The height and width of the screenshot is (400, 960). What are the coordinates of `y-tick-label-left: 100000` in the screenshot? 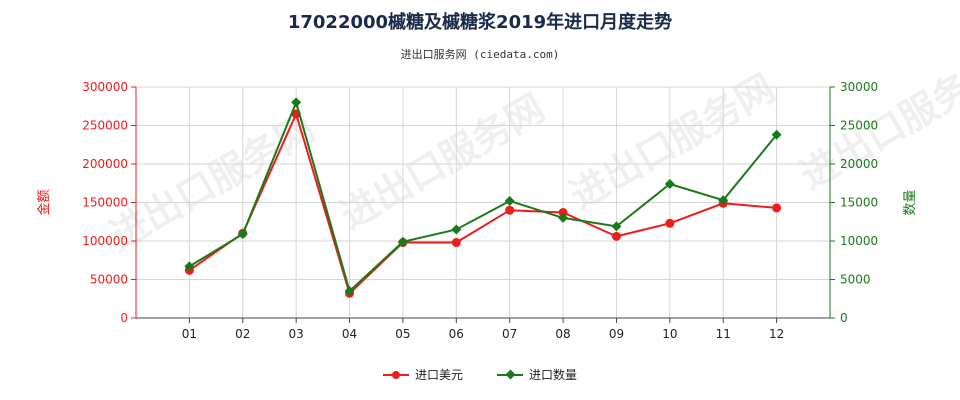 It's located at (105, 241).